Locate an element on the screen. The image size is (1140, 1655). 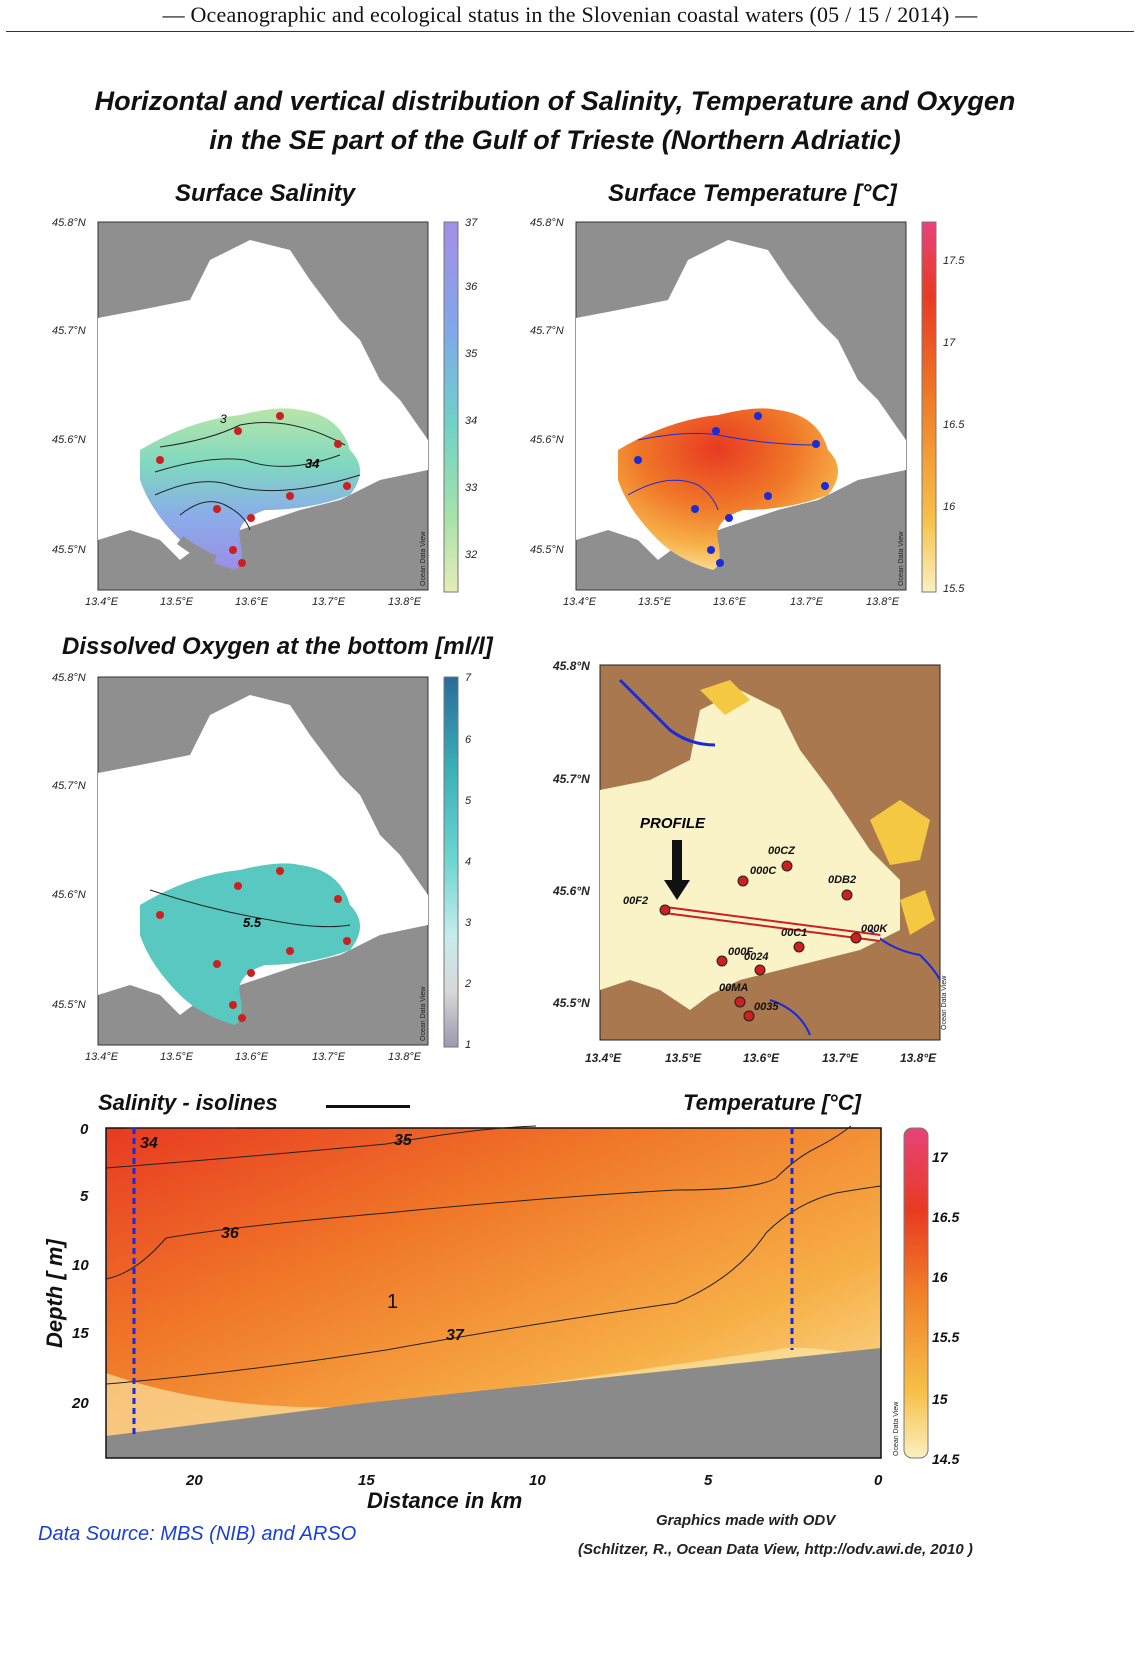
station-label: 00CZ is located at coordinates (782, 851).